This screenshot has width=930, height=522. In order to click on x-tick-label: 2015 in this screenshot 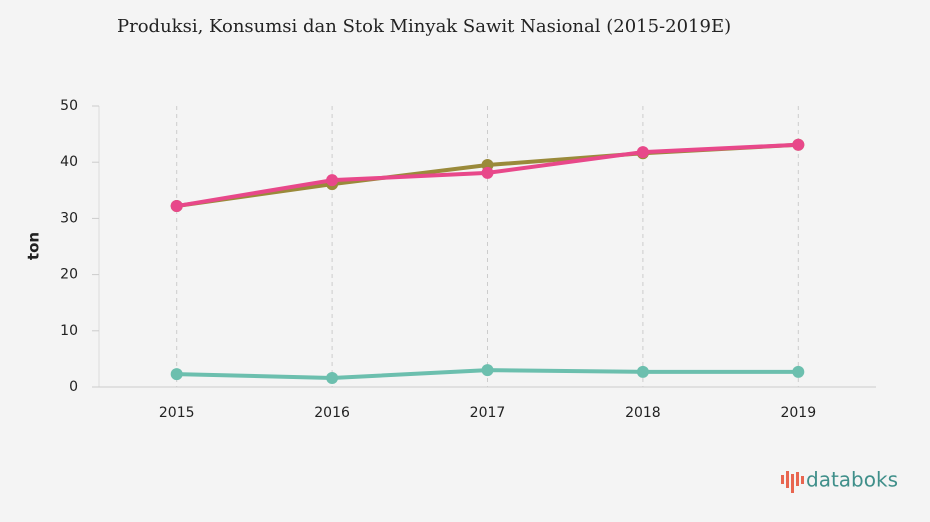, I will do `click(177, 413)`.